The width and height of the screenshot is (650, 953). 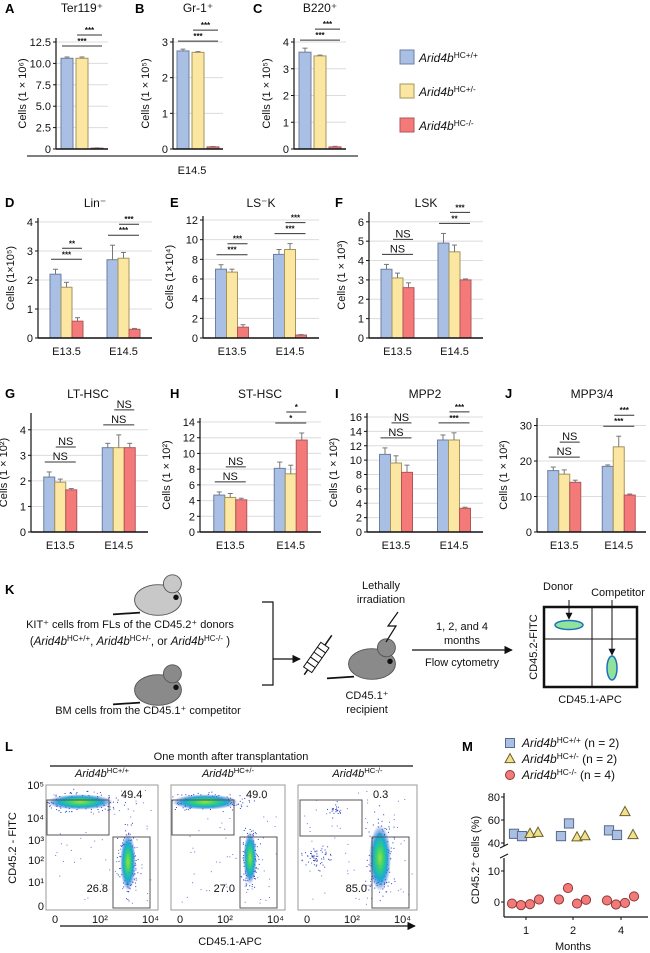 I want to click on y-tick-label: 10, so click(x=189, y=454).